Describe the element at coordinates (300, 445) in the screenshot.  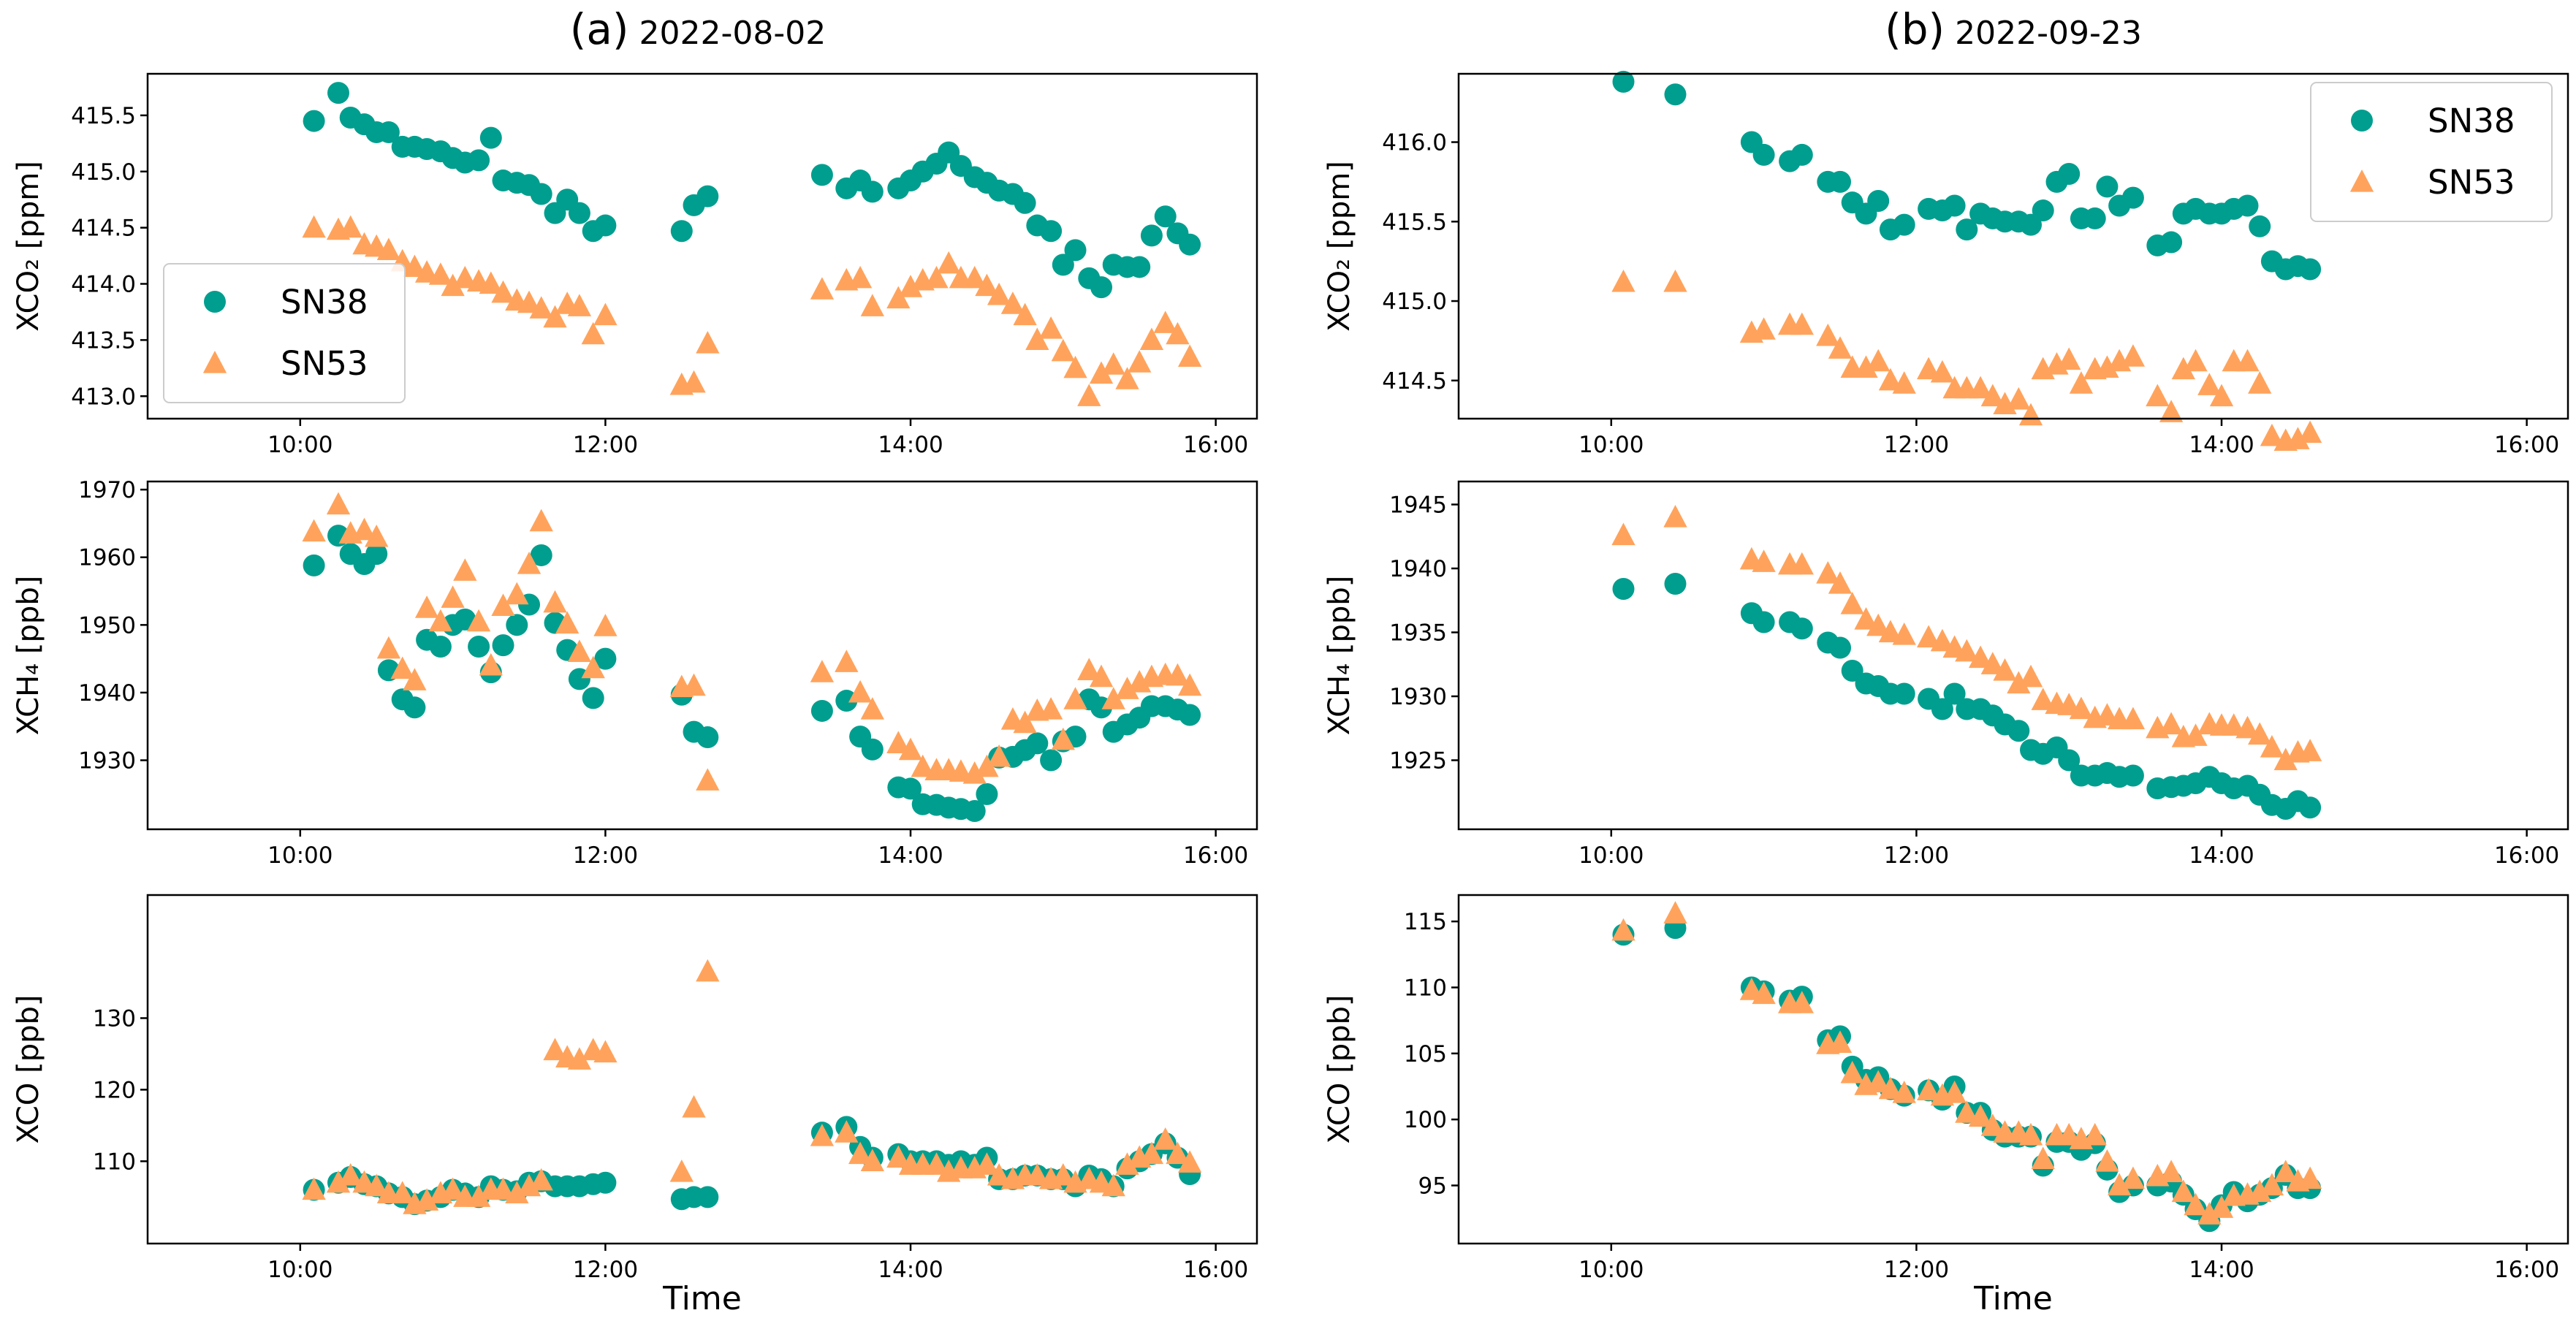
I see `x-tick-label: 10:00` at that location.